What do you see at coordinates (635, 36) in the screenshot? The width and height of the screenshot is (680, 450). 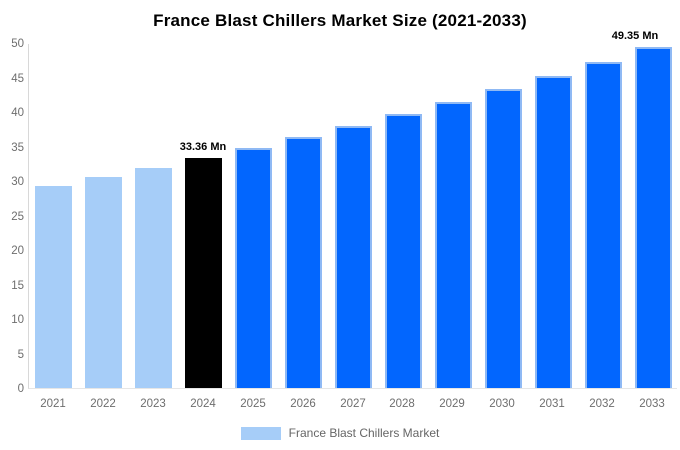 I see `data-label-2033: 49.35 Mn` at bounding box center [635, 36].